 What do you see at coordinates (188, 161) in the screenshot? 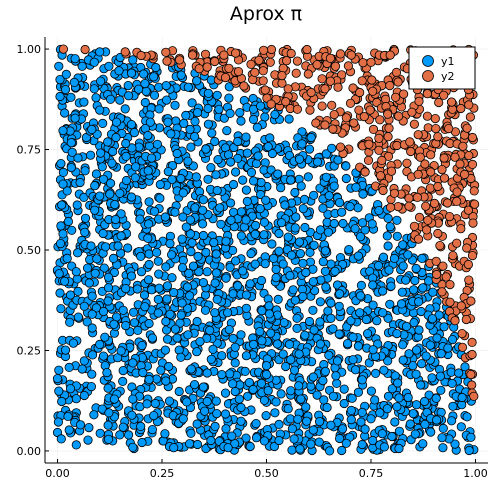
I see `point-y1-2029` at bounding box center [188, 161].